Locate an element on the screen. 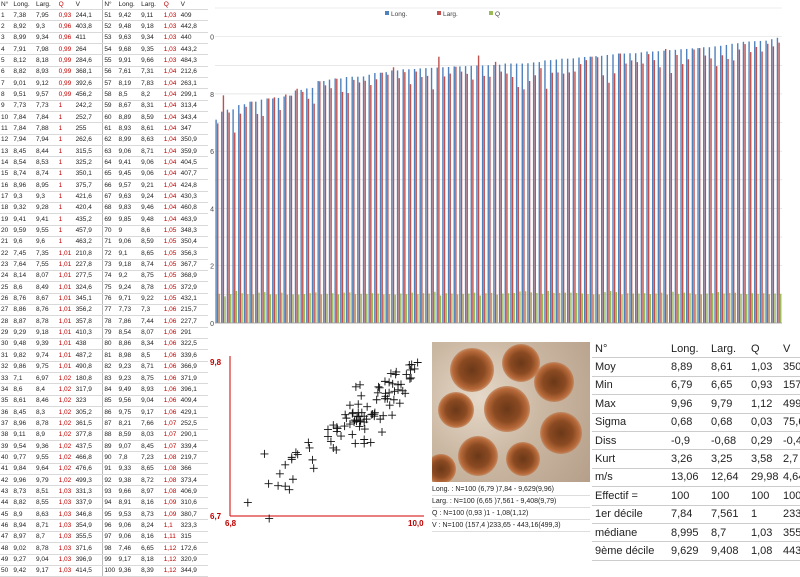 The width and height of the screenshot is (800, 577). table-cell: 1,01 is located at coordinates (66, 355).